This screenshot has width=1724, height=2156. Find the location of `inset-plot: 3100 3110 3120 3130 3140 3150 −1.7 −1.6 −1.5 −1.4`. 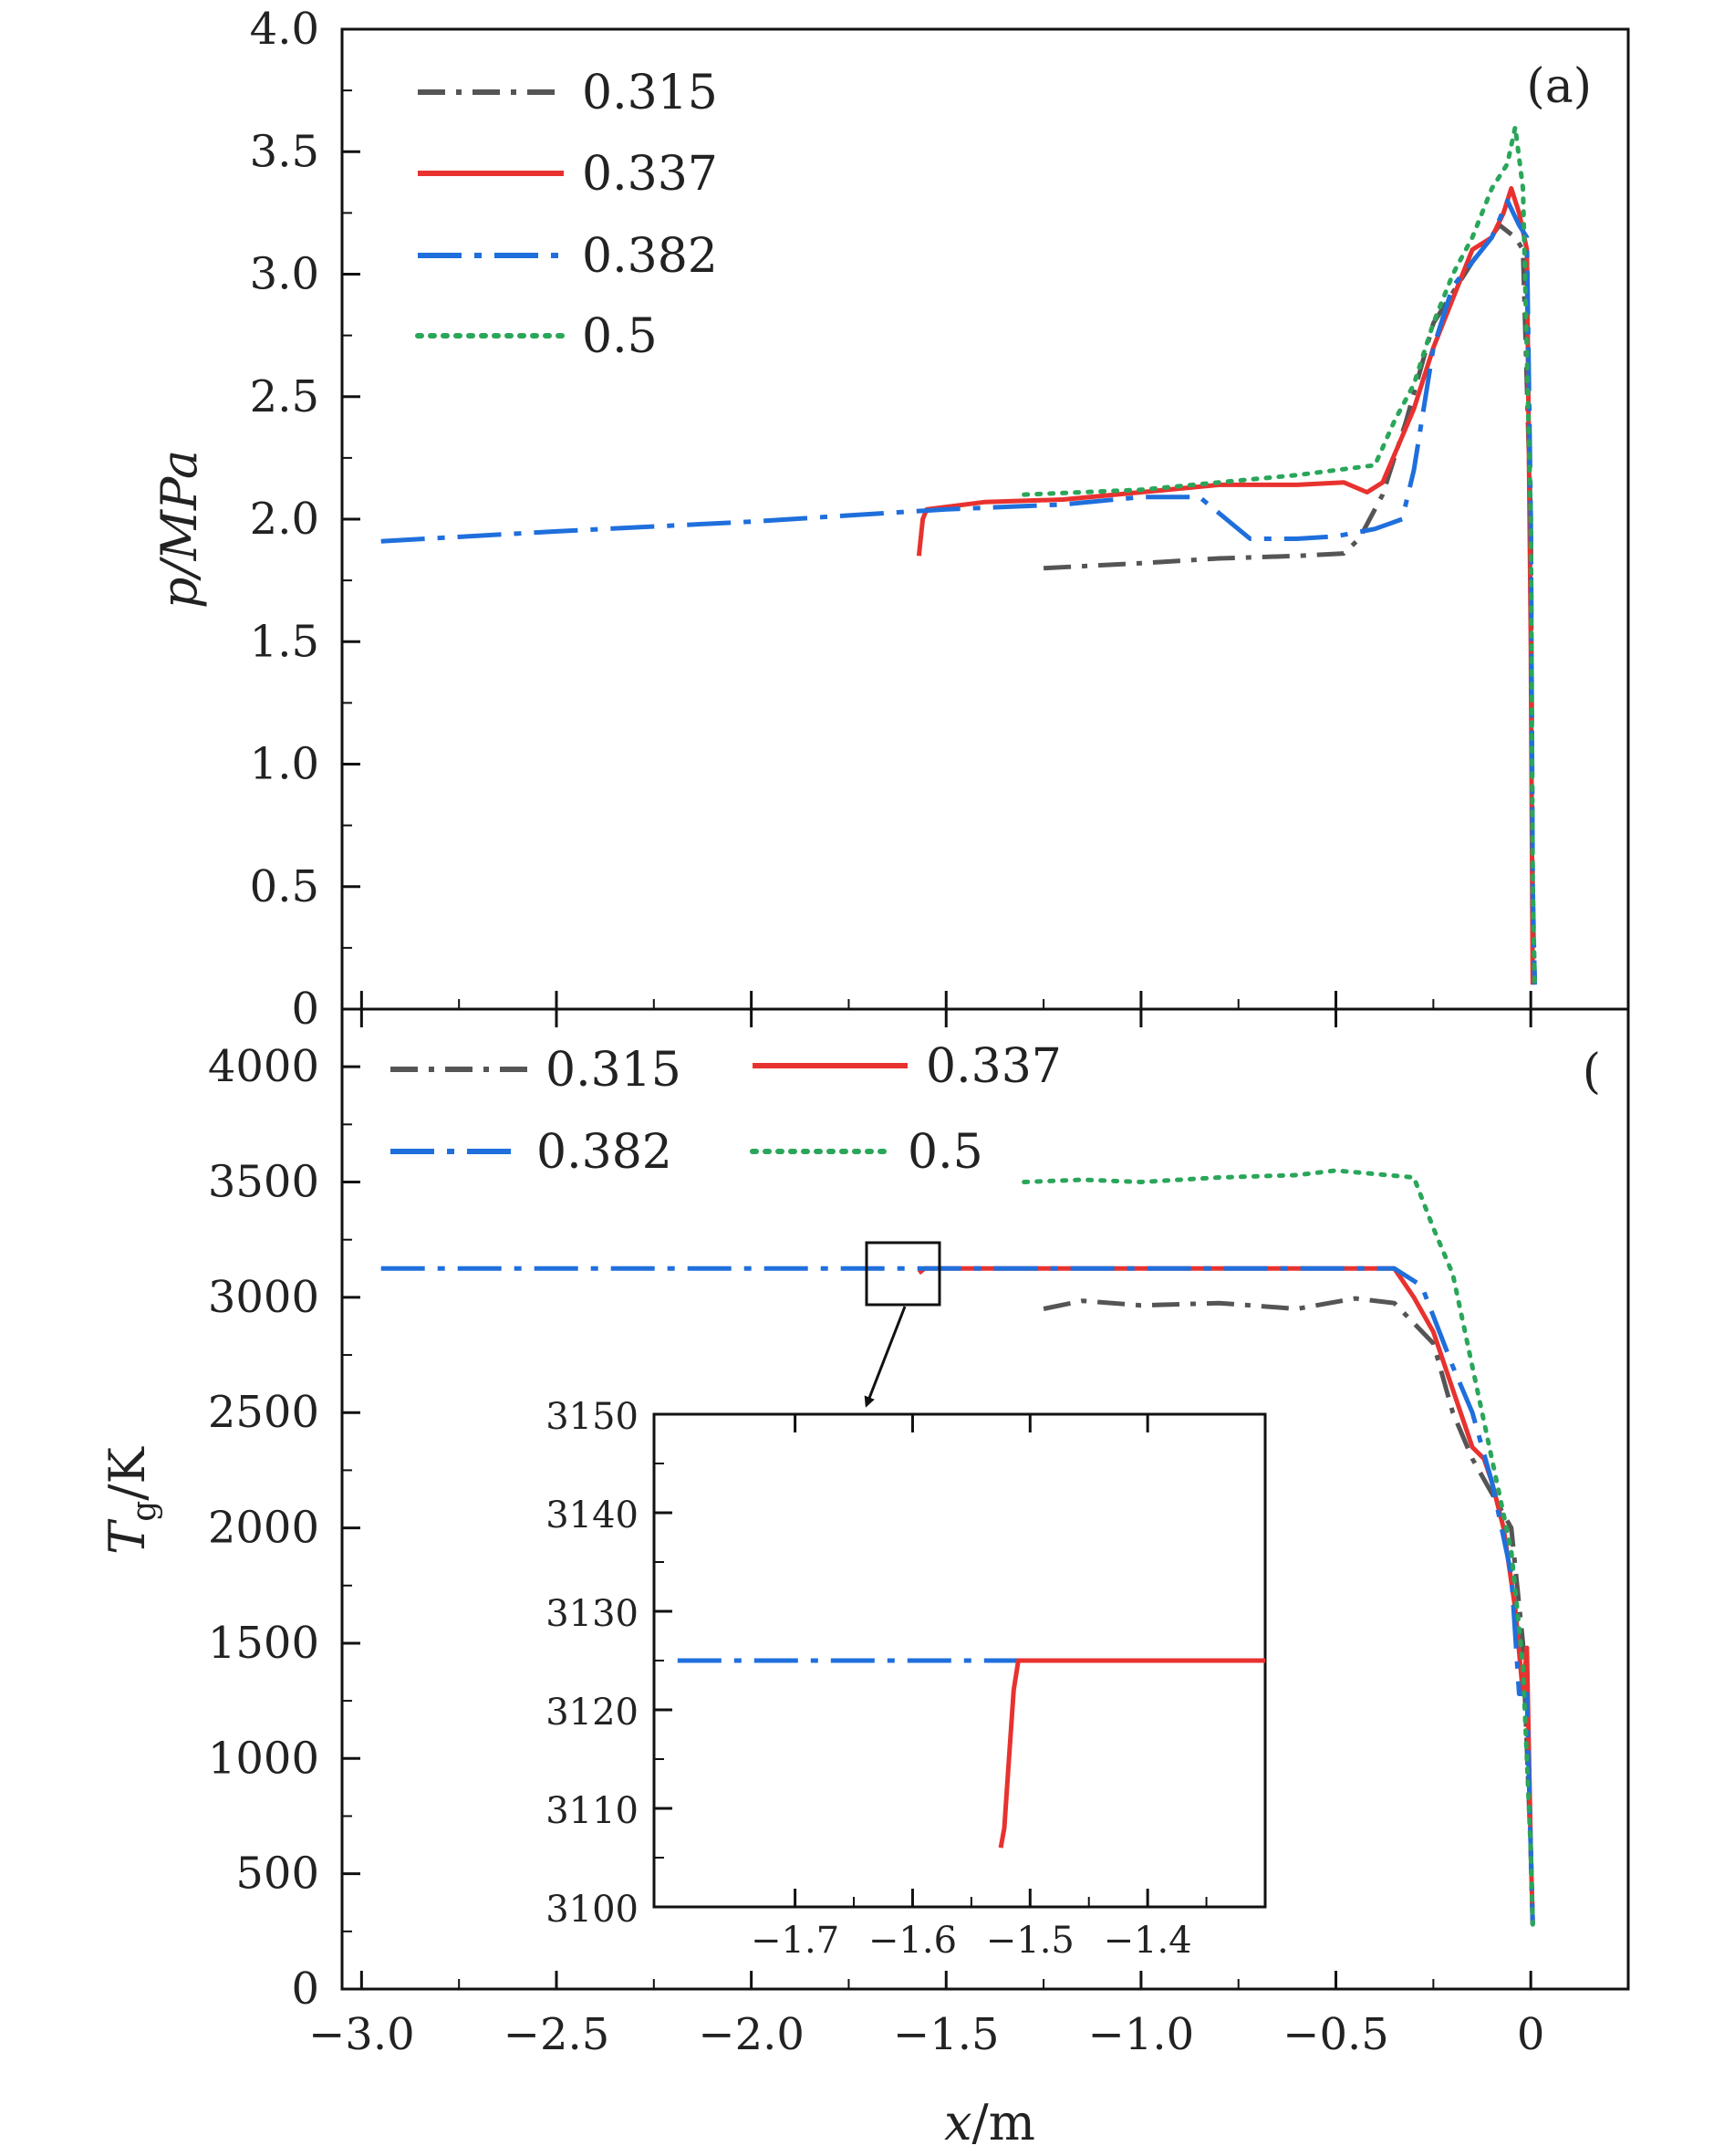

inset-plot: 3100 3110 3120 3130 3140 3150 −1.7 −1.6 −1.5 −1.4 is located at coordinates (906, 1679).